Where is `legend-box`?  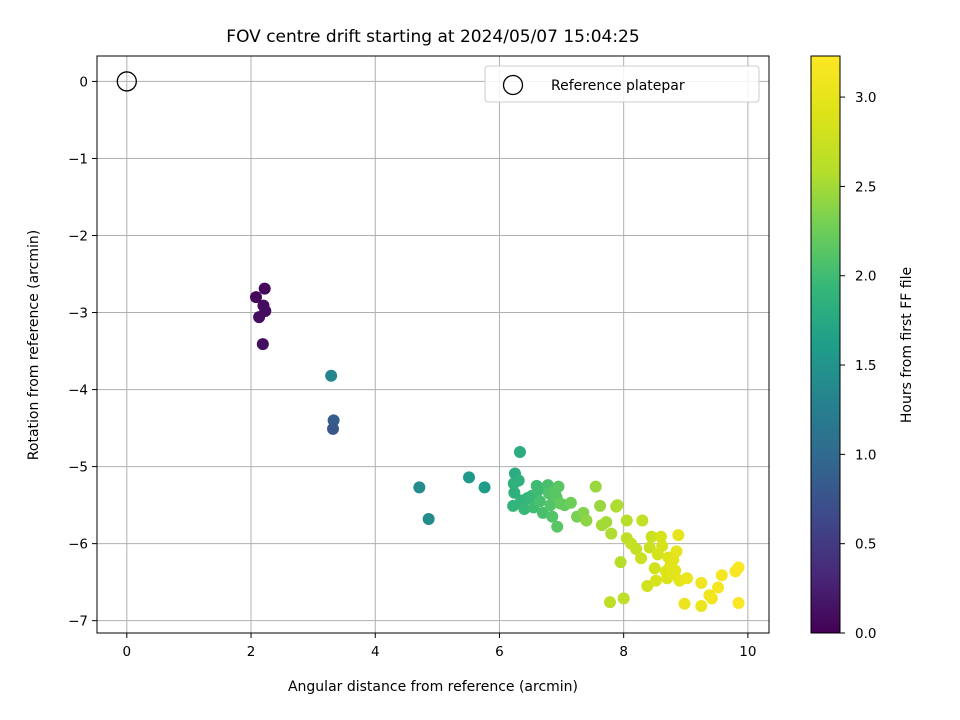 legend-box is located at coordinates (622, 84).